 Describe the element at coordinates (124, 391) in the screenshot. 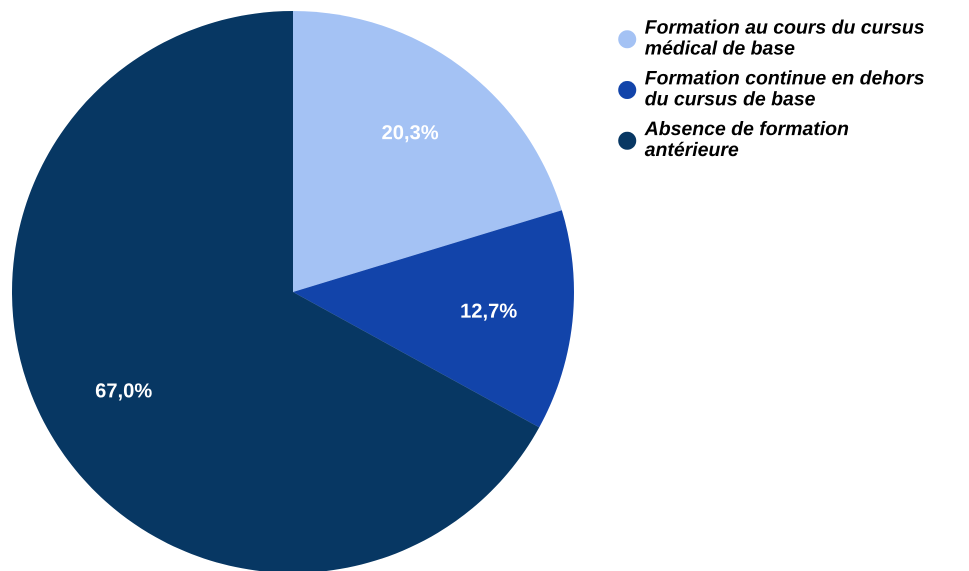

I see `data-label: 67,0%` at that location.